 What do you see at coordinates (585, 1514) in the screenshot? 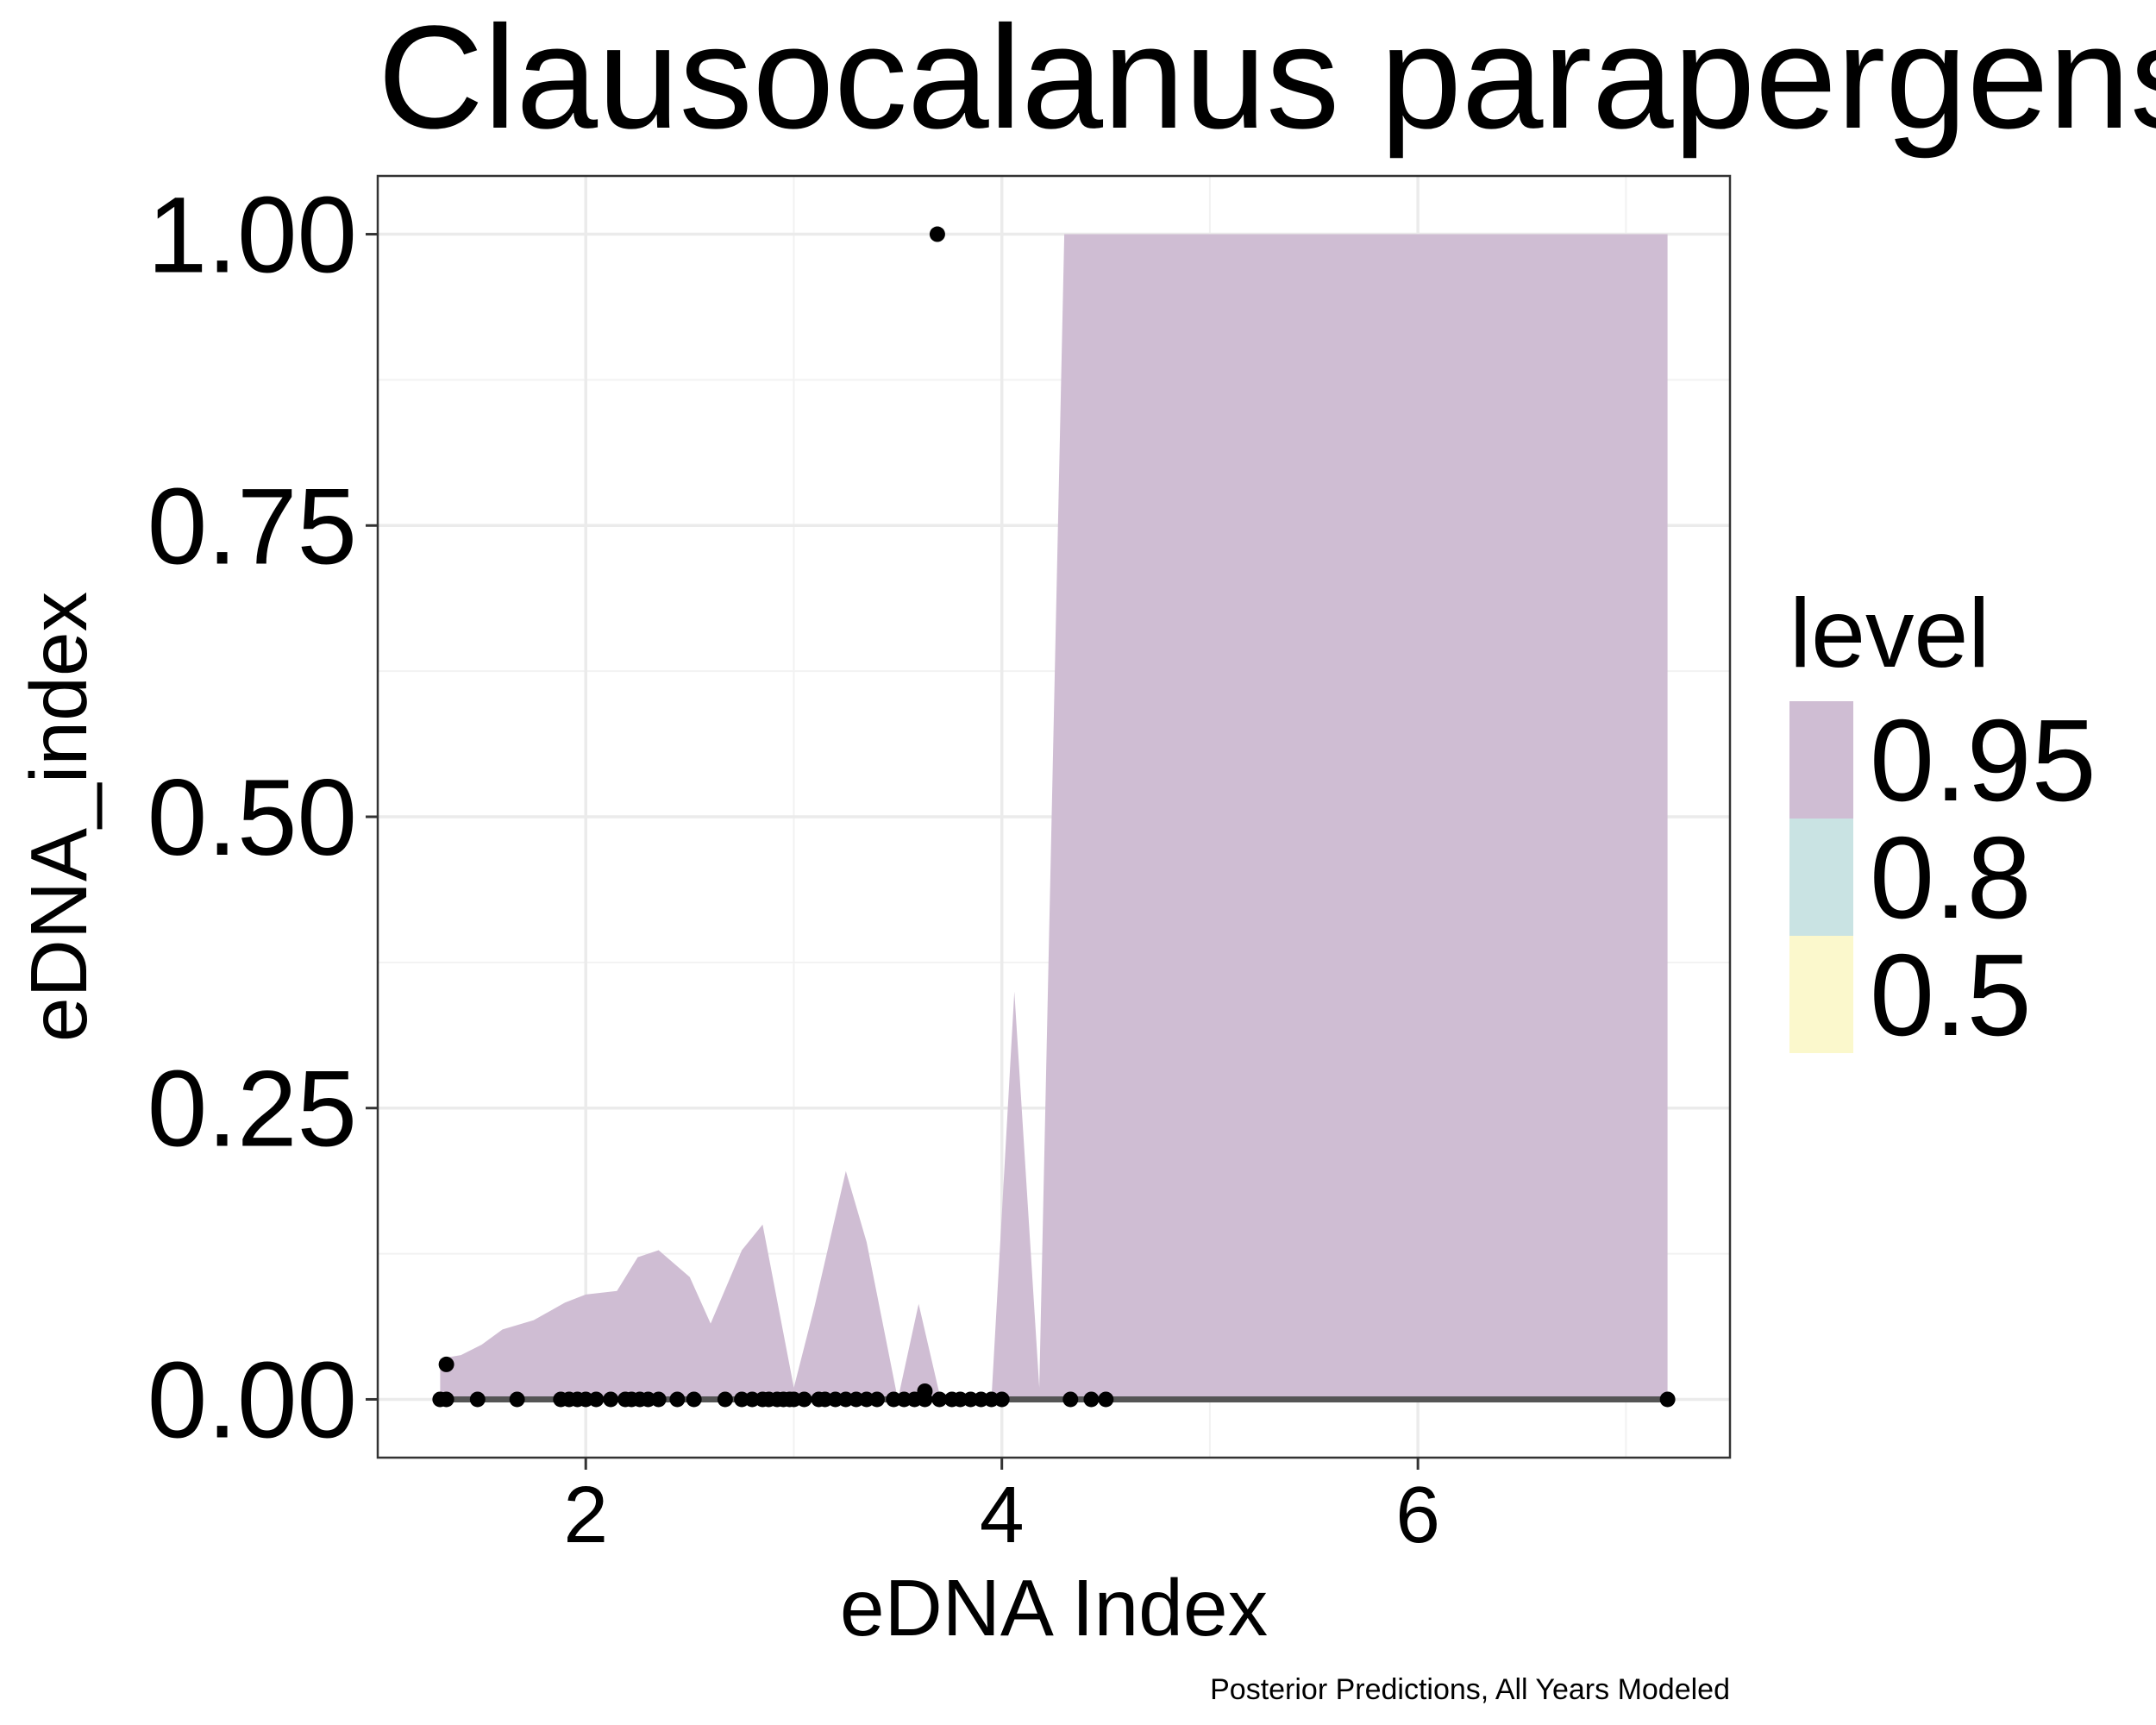
I see `x-tick-label: 2` at bounding box center [585, 1514].